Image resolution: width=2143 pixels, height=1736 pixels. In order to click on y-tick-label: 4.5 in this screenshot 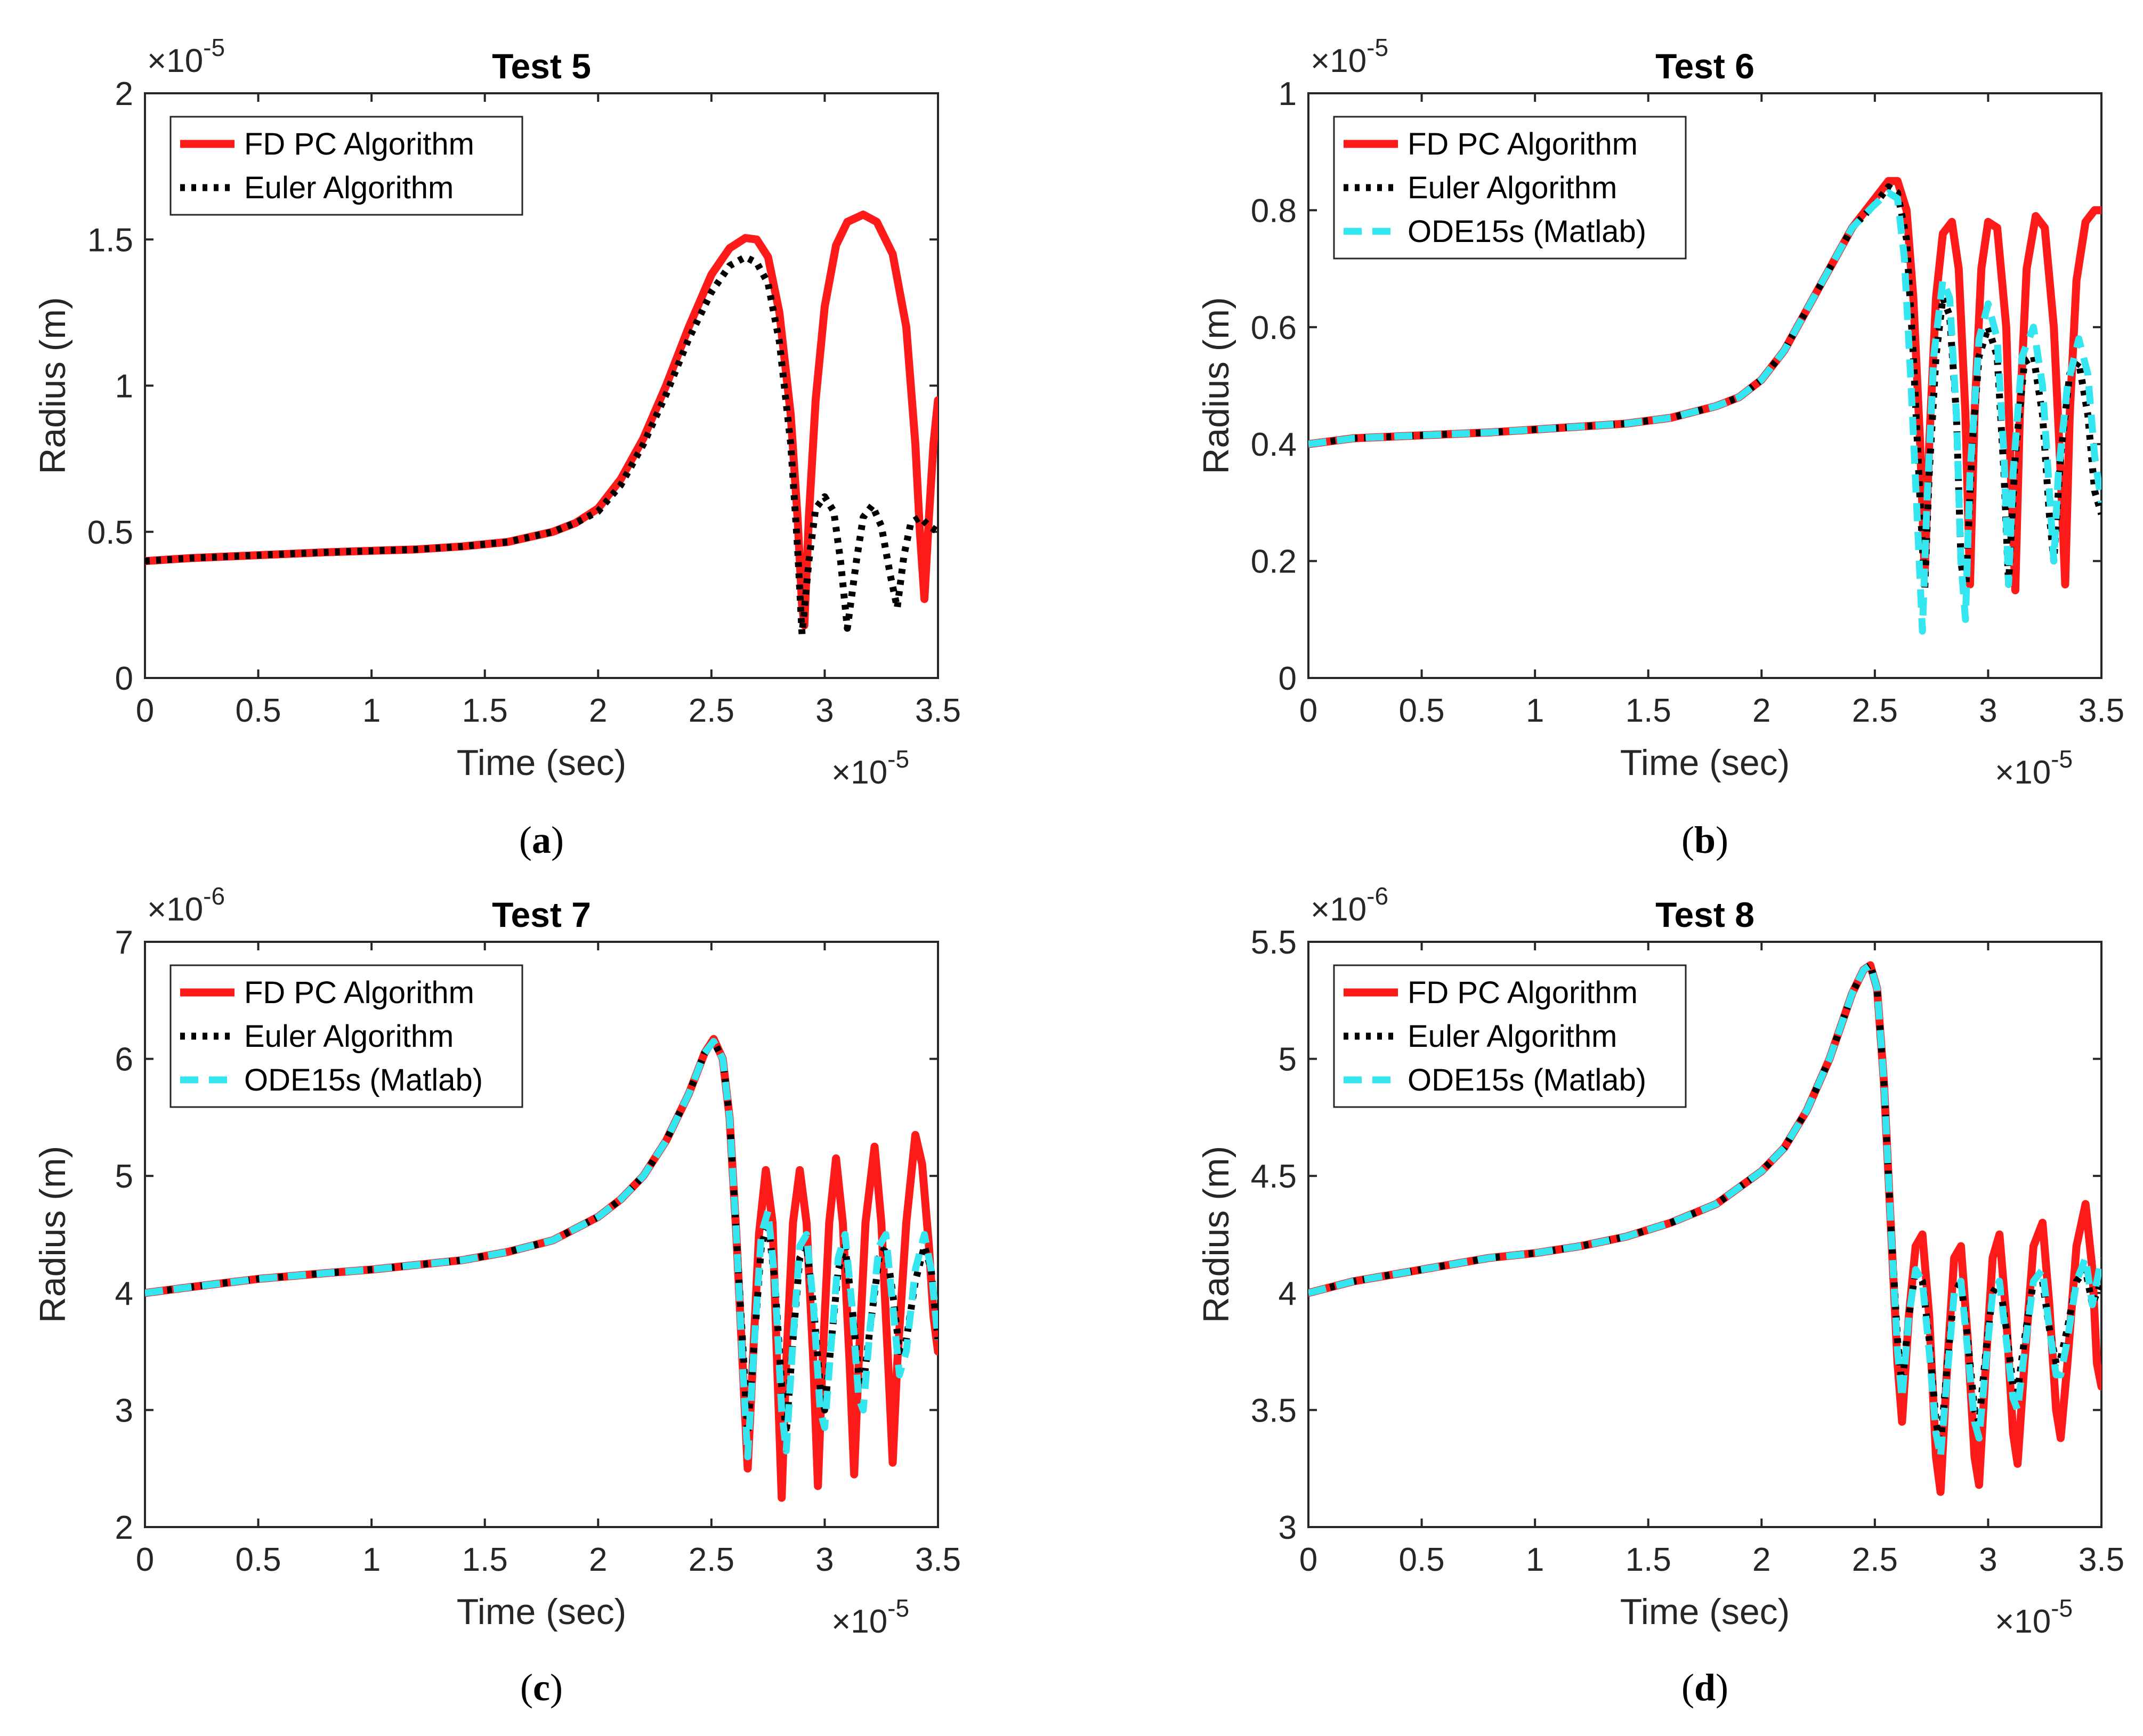, I will do `click(1274, 1176)`.